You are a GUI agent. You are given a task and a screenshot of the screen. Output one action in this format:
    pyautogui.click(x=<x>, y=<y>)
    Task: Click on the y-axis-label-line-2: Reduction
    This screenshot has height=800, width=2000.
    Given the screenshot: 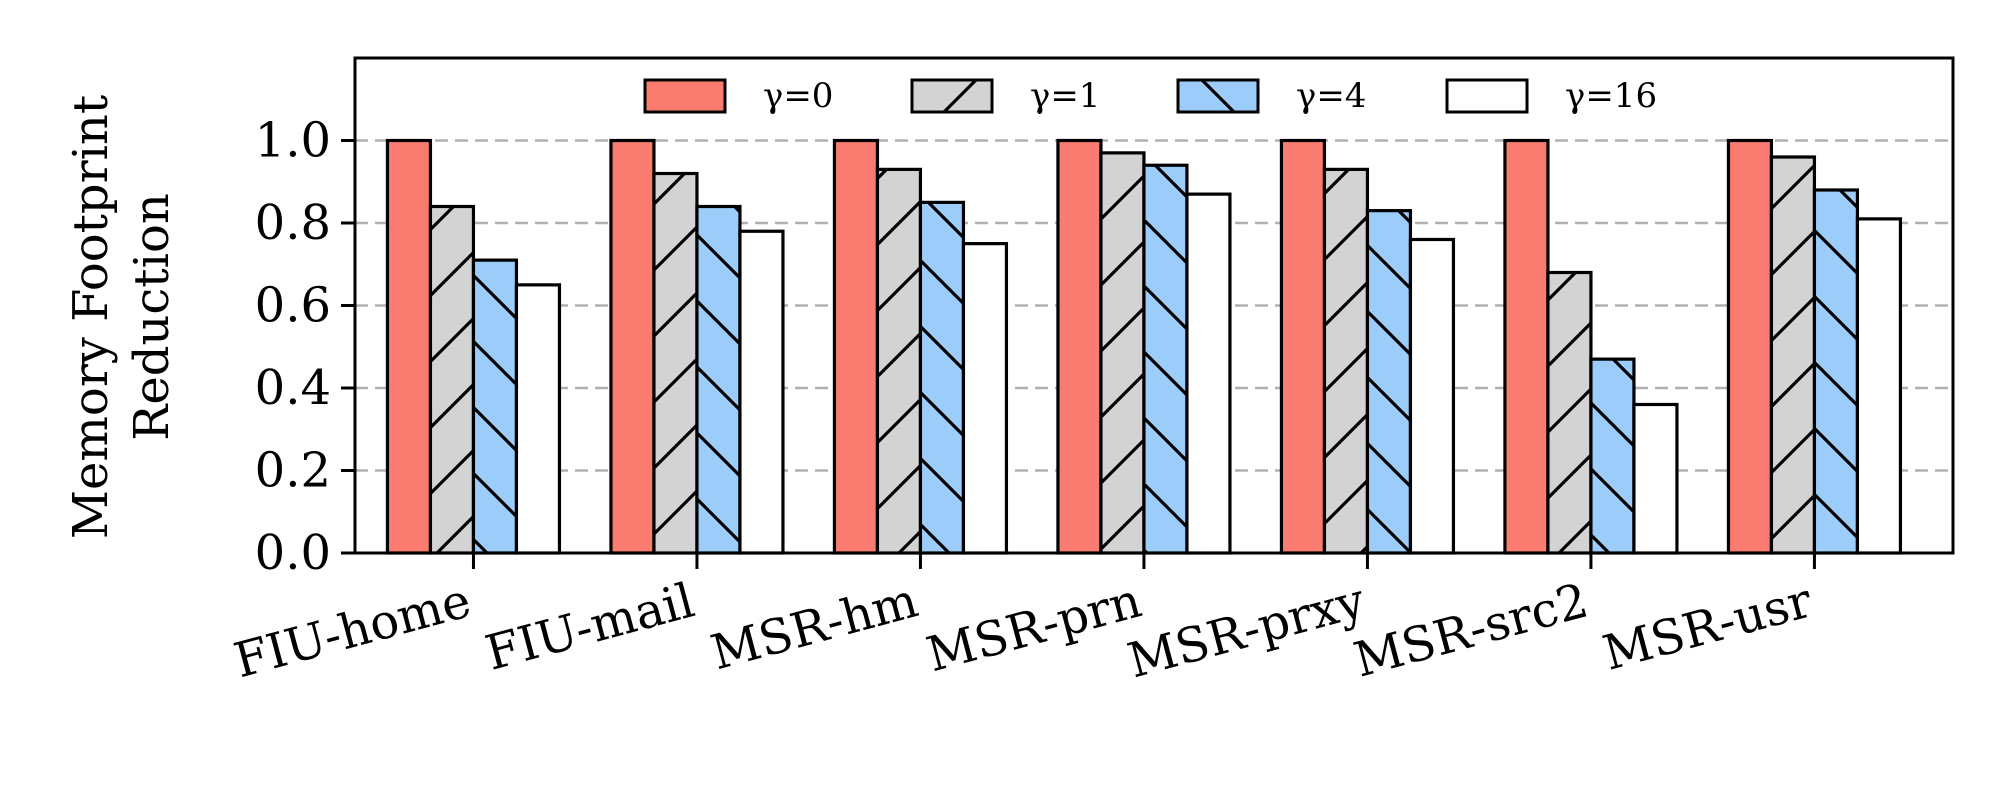 What is the action you would take?
    pyautogui.click(x=152, y=317)
    